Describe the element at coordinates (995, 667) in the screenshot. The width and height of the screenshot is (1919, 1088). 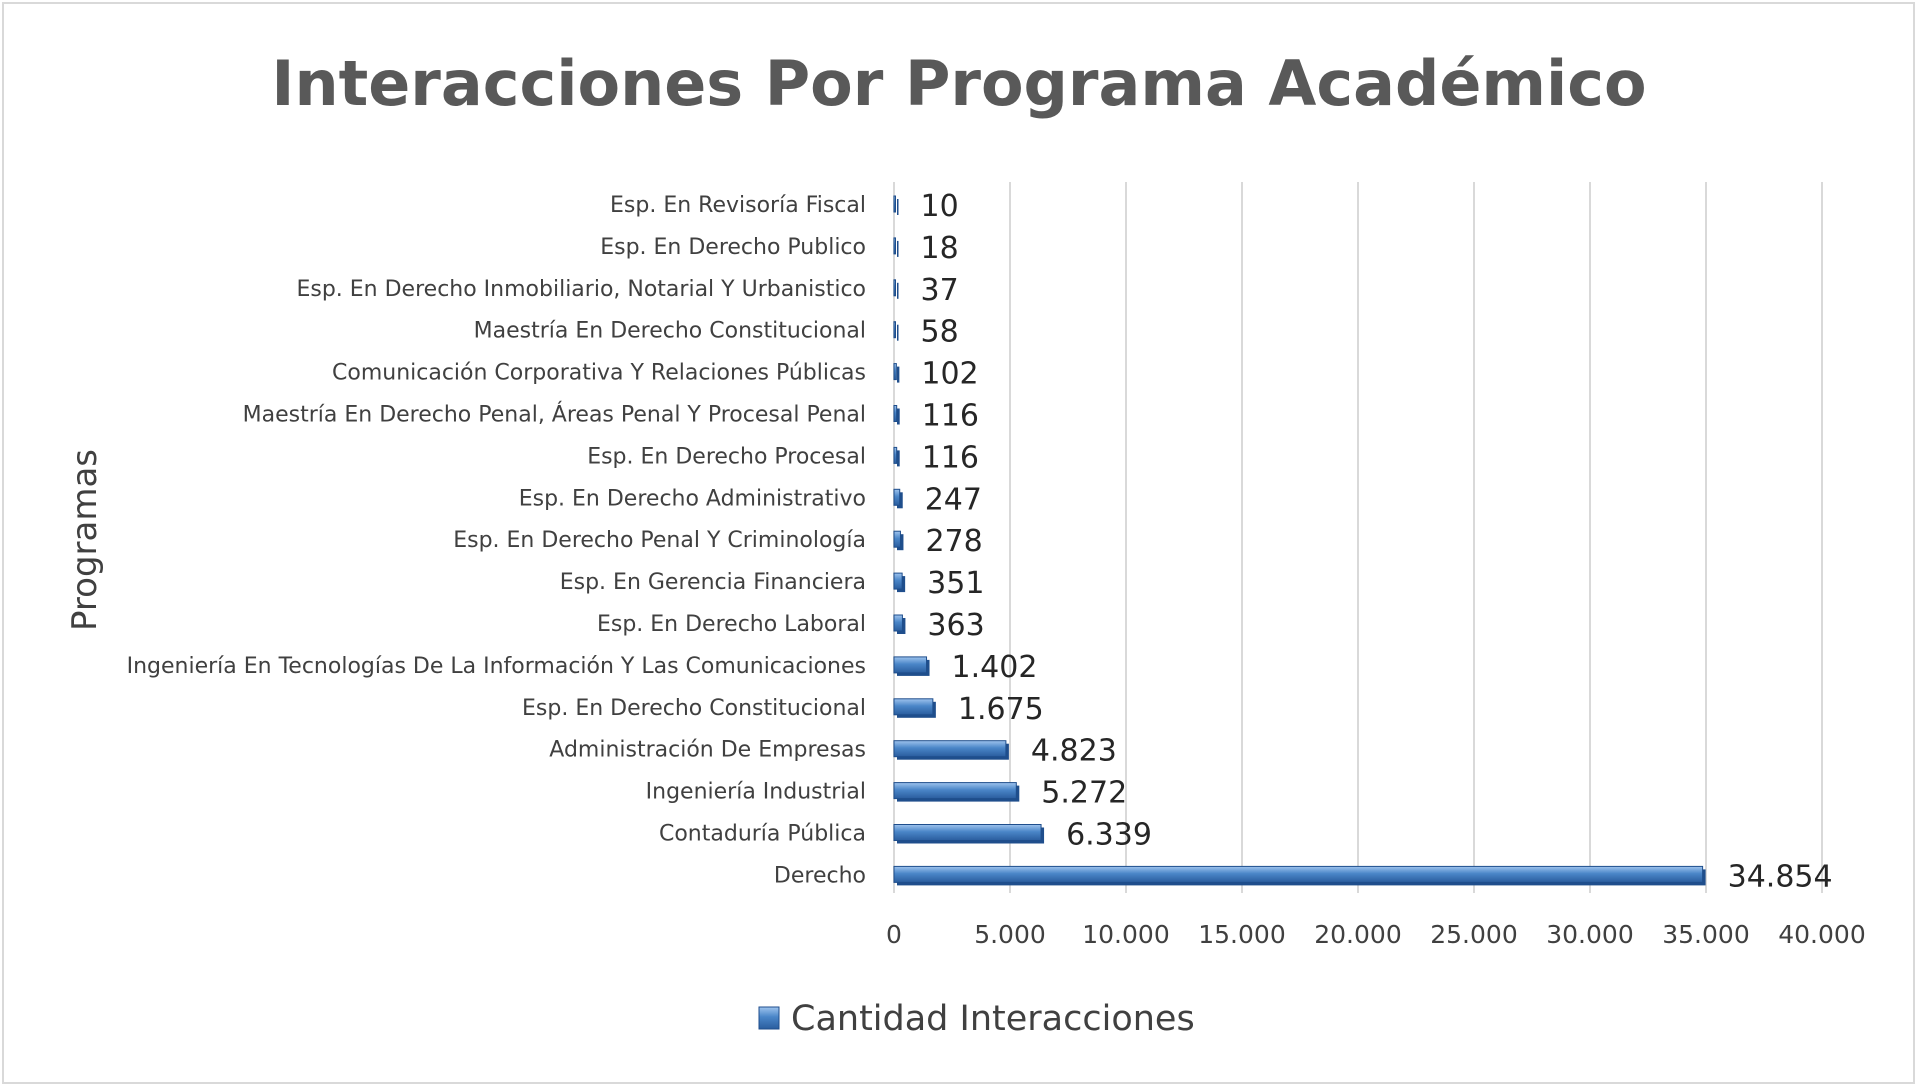
I see `data-label: 1.402` at that location.